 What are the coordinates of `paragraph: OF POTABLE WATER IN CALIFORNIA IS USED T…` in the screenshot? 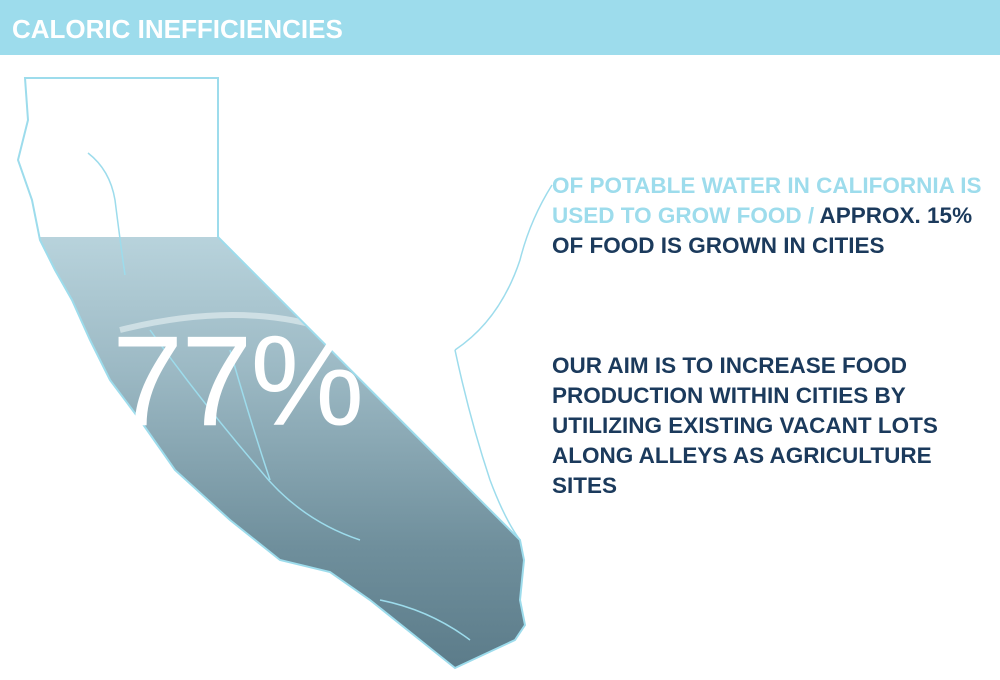 It's located at (772, 216).